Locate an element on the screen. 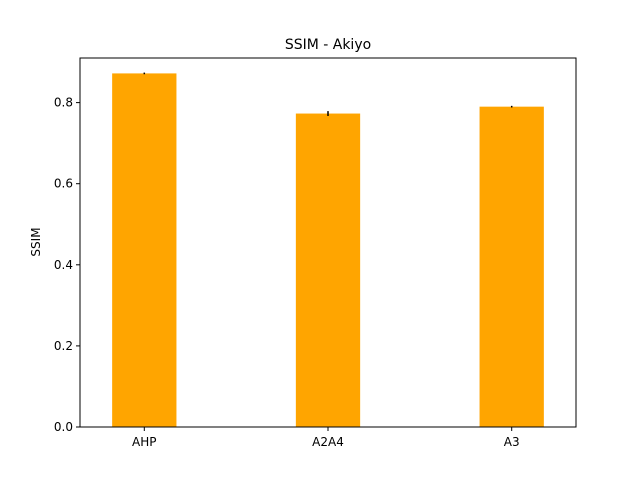 Image resolution: width=640 pixels, height=480 pixels. y-tick-label: 0.4 is located at coordinates (63, 265).